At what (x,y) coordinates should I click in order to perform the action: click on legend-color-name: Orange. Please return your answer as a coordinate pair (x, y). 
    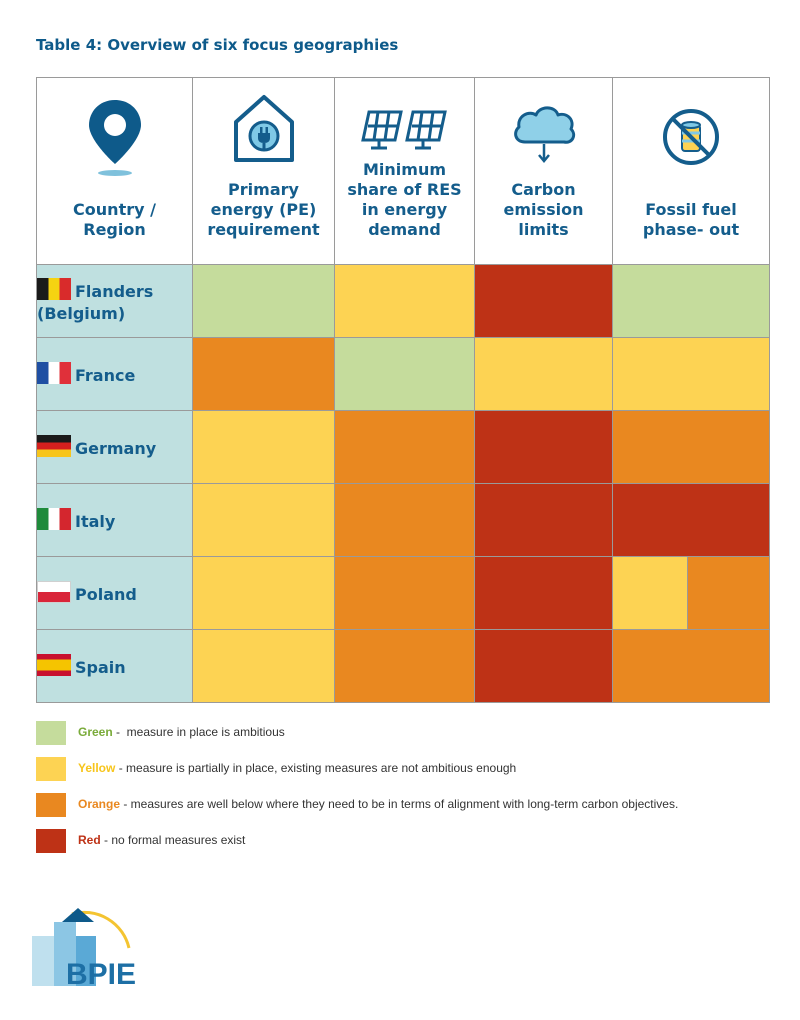
    Looking at the image, I should click on (99, 804).